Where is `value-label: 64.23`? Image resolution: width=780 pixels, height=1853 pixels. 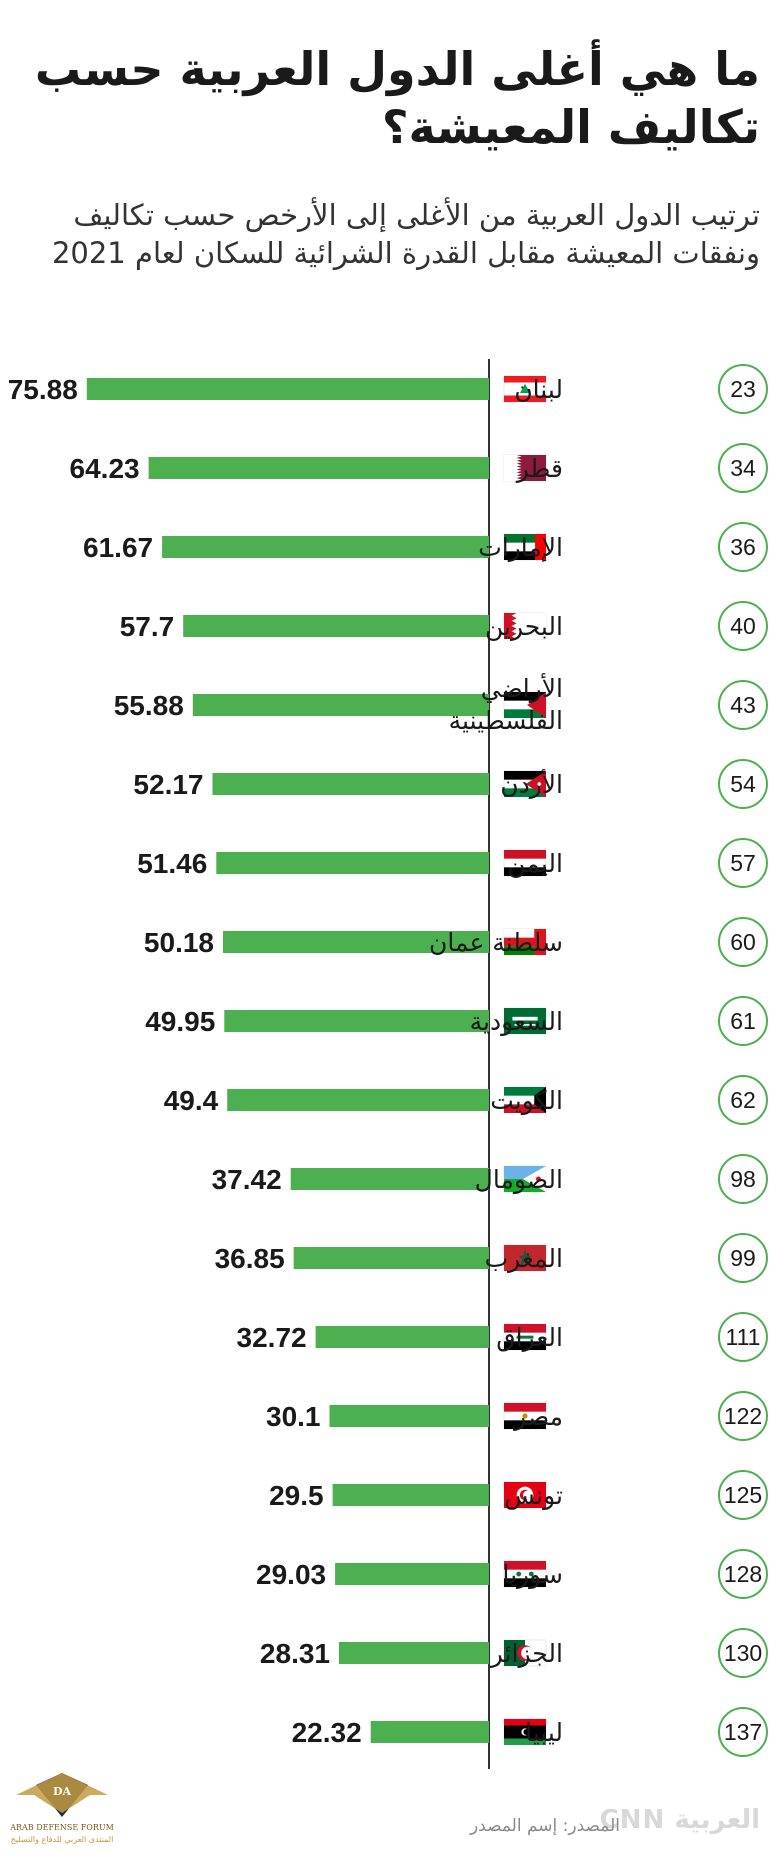 value-label: 64.23 is located at coordinates (105, 468).